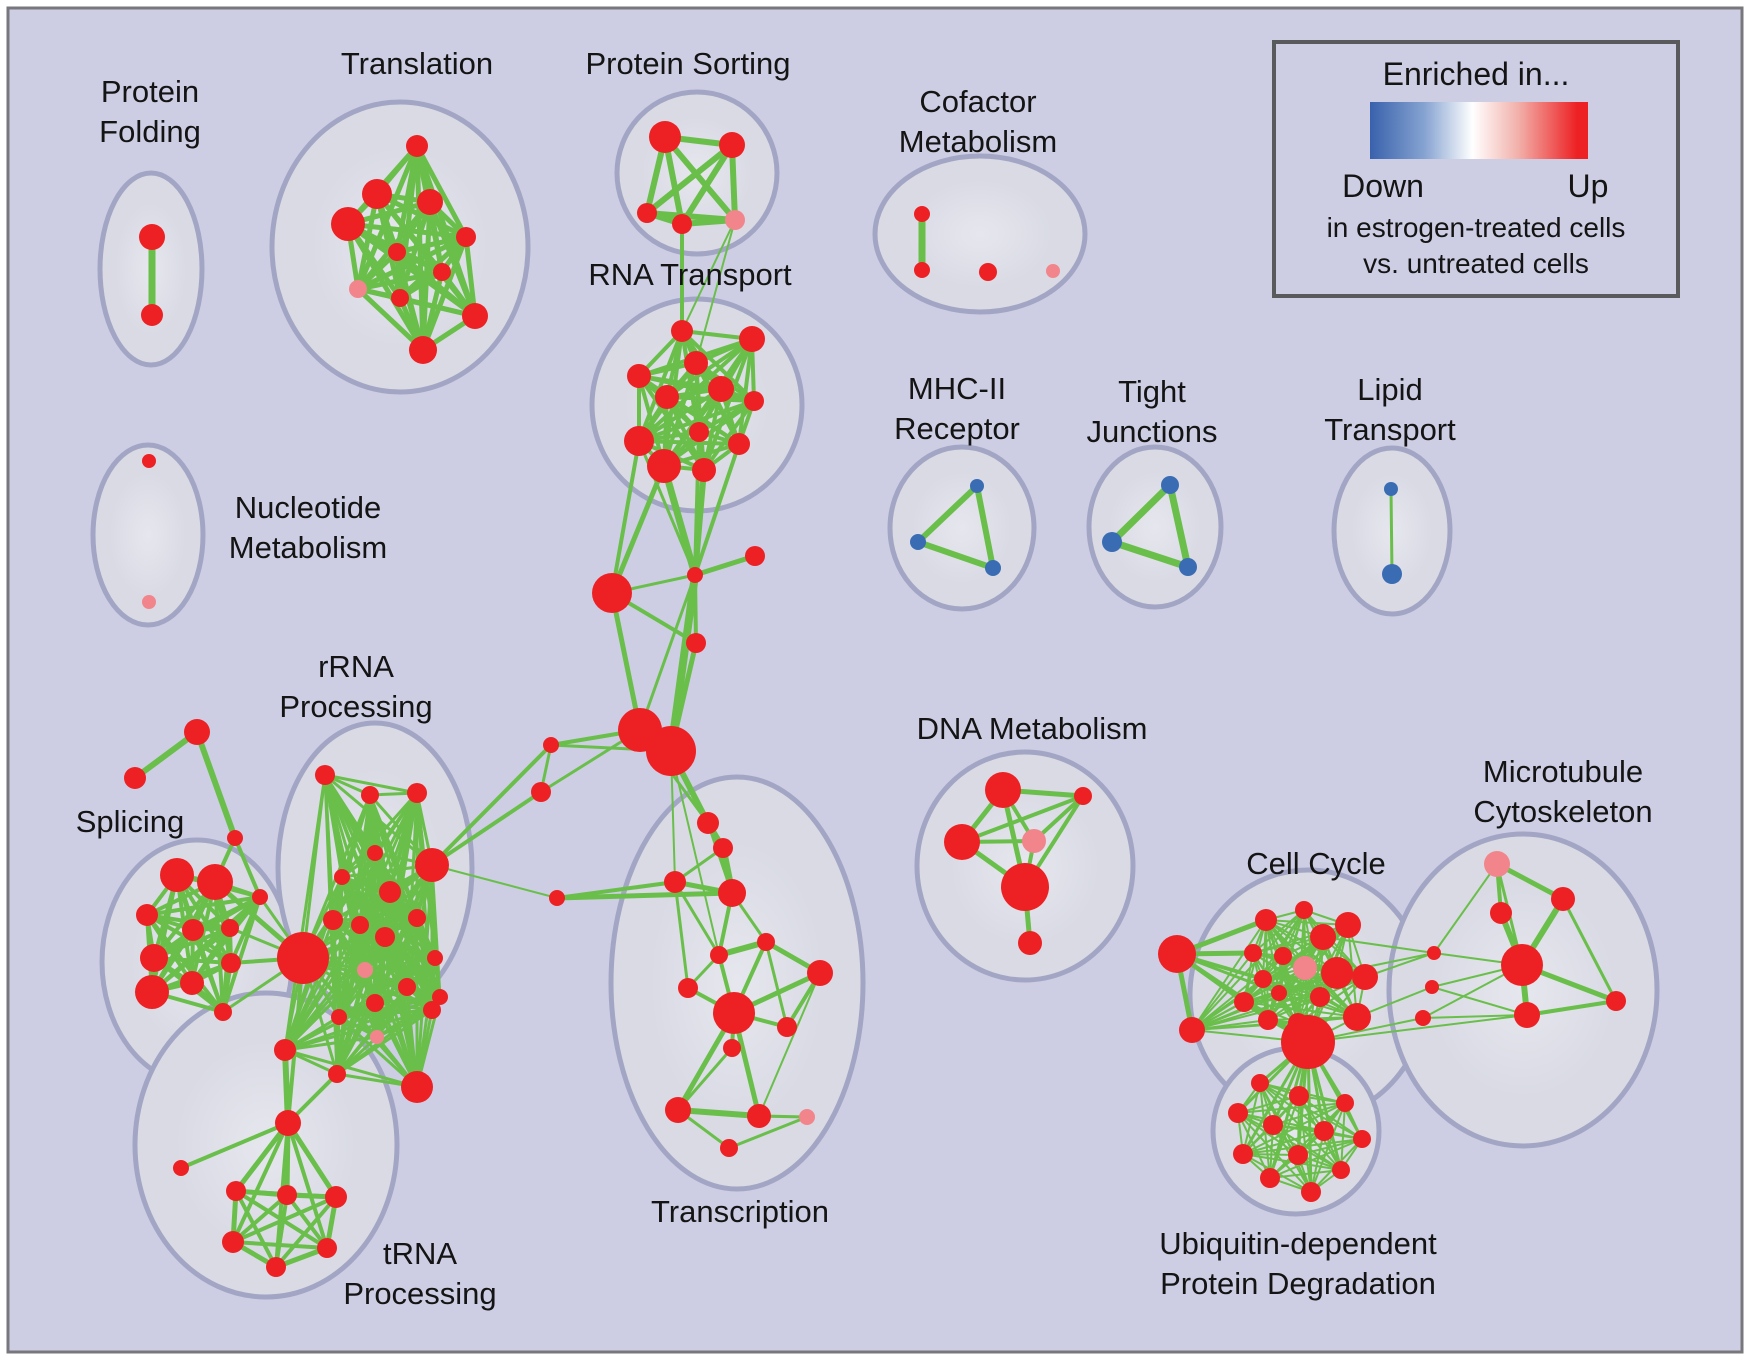 This screenshot has height=1360, width=1750. Describe the element at coordinates (431, 244) in the screenshot. I see `edge-translation` at that location.